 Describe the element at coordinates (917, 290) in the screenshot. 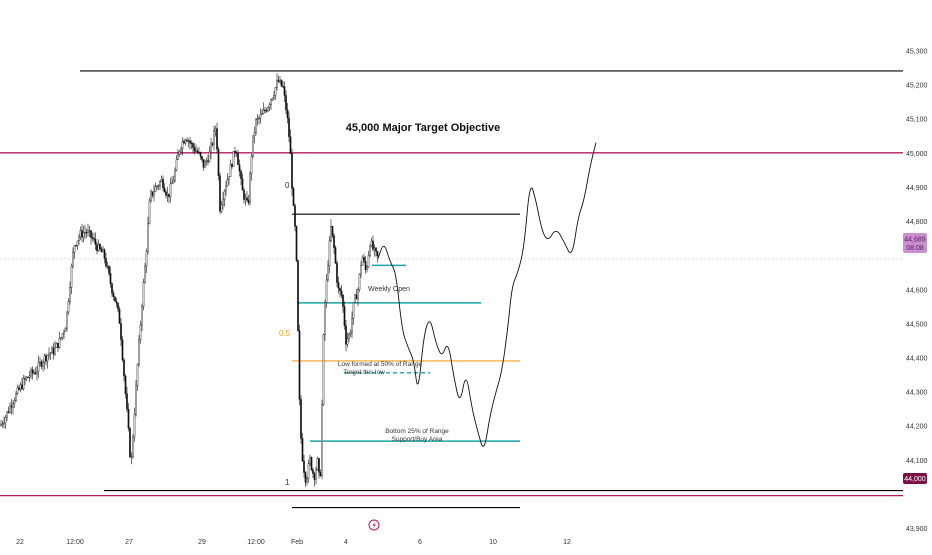

I see `y-tick-label: 44,600` at that location.